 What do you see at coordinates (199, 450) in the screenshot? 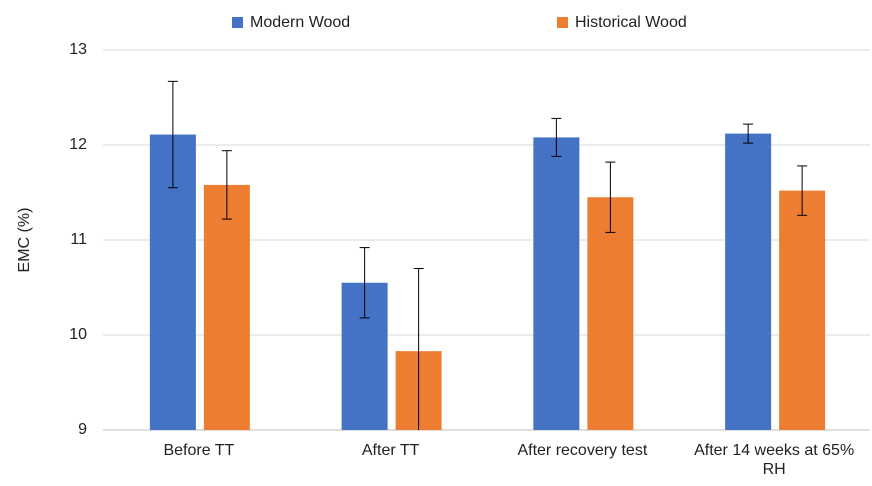
I see `x-tick-label: Before TT` at bounding box center [199, 450].